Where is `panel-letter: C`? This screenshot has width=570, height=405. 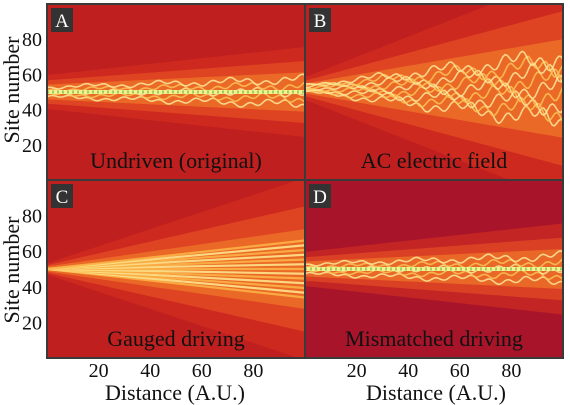
panel-letter: C is located at coordinates (62, 197).